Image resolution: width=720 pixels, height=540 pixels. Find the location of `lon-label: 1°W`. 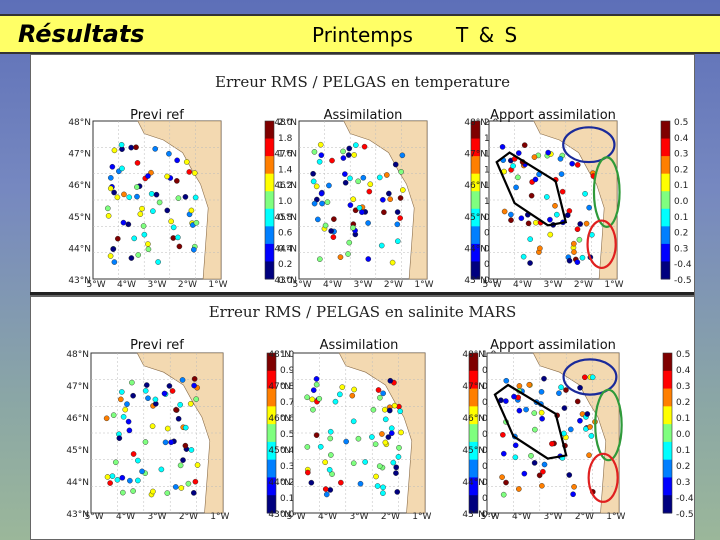

lon-label: 1°W is located at coordinates (219, 517).